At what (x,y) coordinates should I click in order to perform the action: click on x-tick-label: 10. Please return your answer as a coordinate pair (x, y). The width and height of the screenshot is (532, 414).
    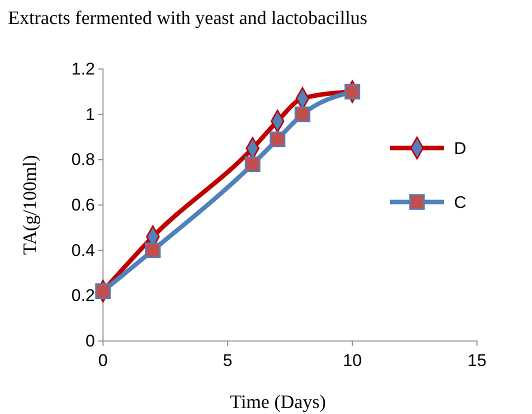
    Looking at the image, I should click on (352, 360).